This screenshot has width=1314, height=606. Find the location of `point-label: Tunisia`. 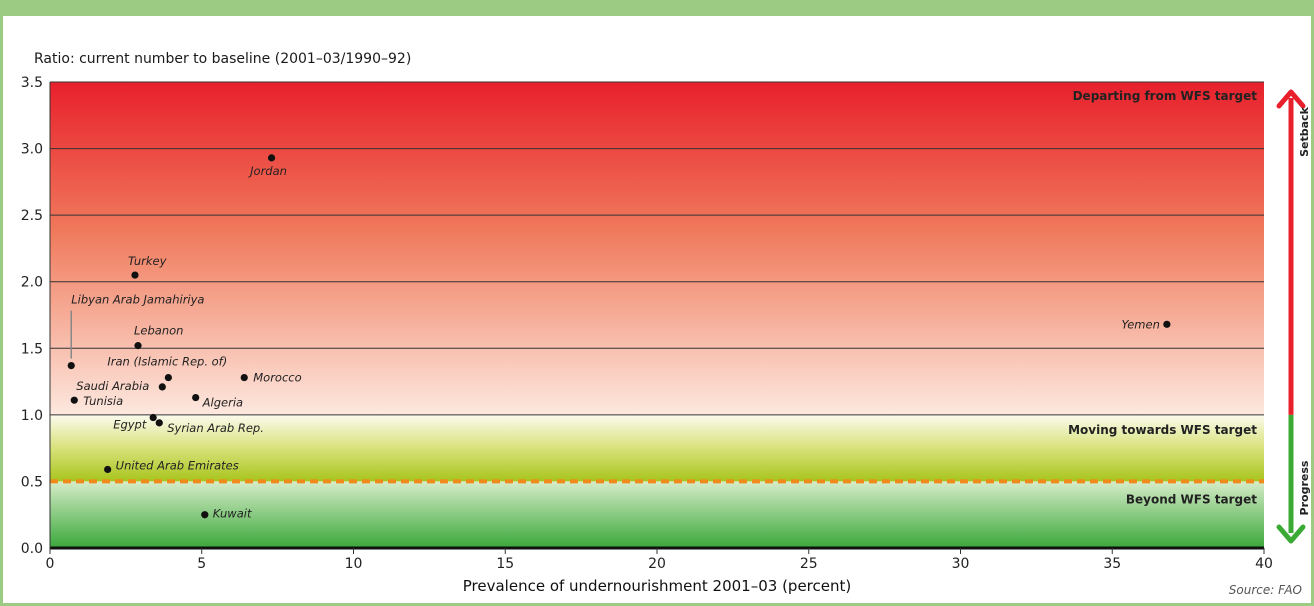

point-label: Tunisia is located at coordinates (103, 401).